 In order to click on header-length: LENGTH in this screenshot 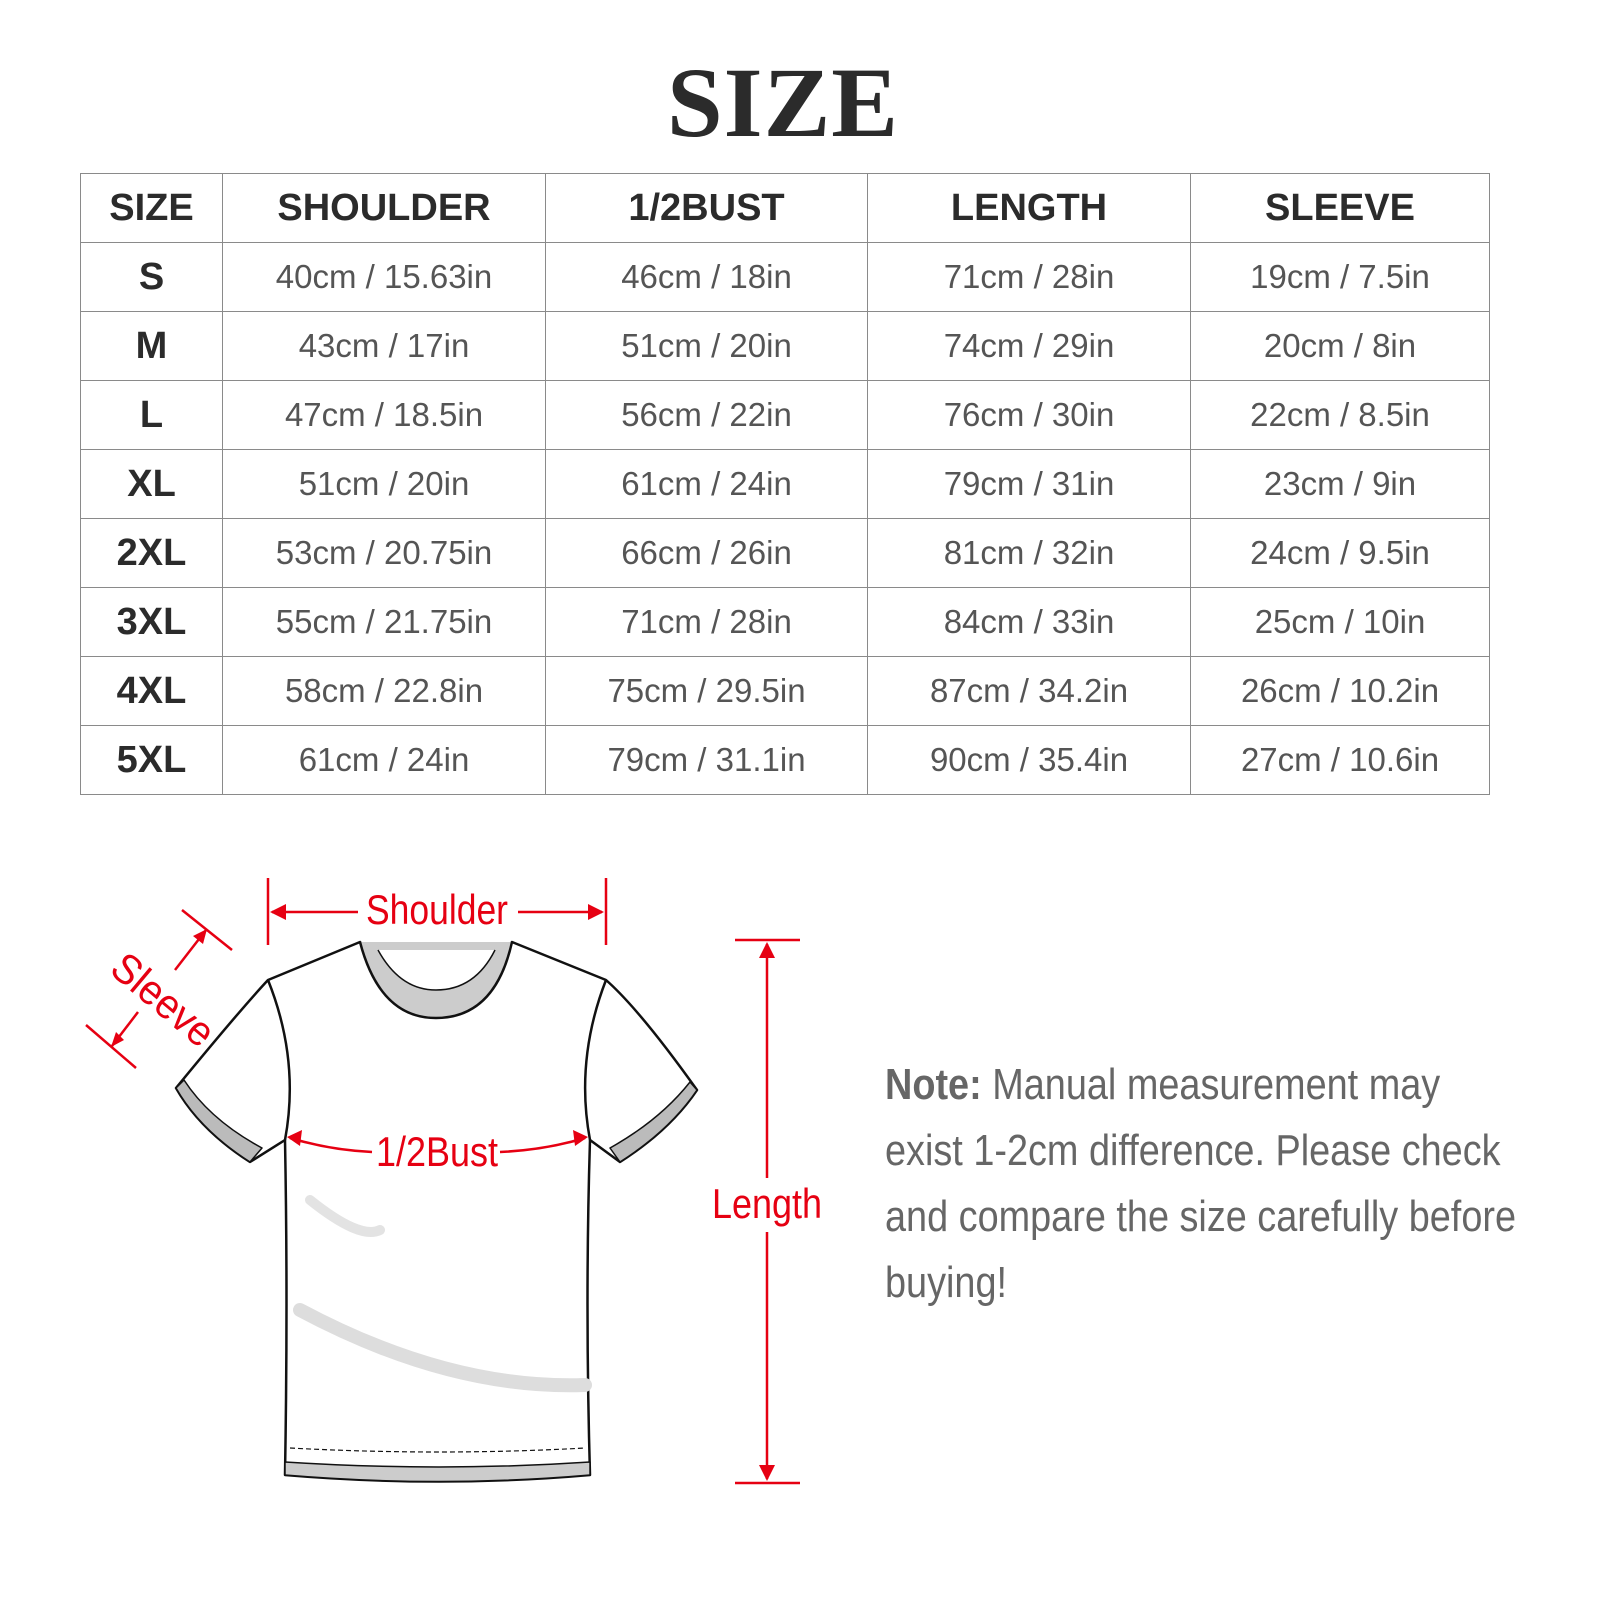, I will do `click(1029, 208)`.